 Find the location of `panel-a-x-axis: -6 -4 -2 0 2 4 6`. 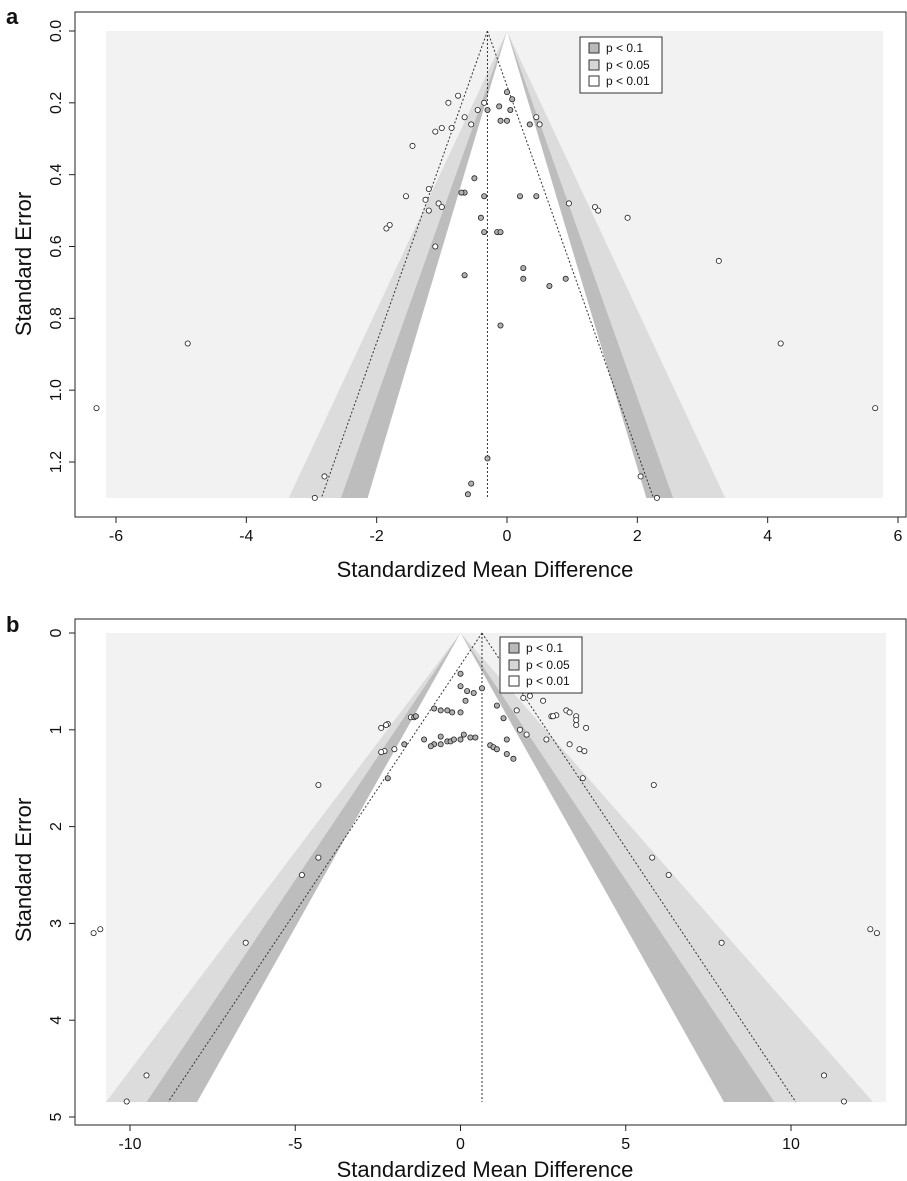

panel-a-x-axis: -6 -4 -2 0 2 4 6 is located at coordinates (506, 531).